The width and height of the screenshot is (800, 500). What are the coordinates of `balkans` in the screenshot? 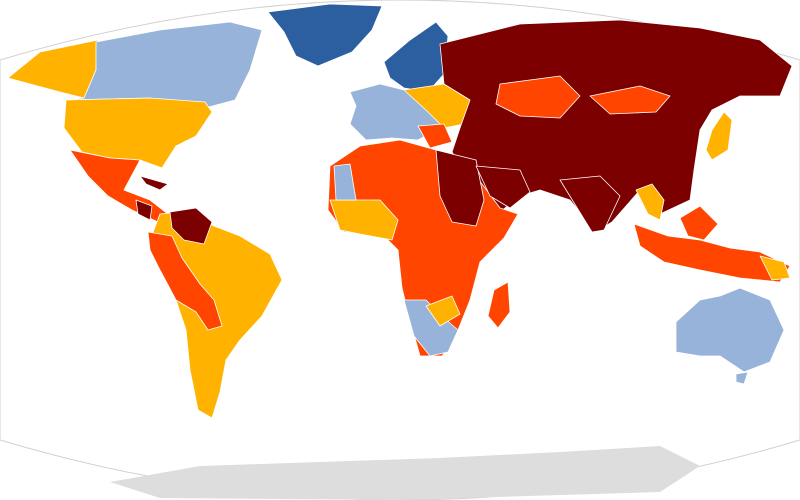 It's located at (435, 136).